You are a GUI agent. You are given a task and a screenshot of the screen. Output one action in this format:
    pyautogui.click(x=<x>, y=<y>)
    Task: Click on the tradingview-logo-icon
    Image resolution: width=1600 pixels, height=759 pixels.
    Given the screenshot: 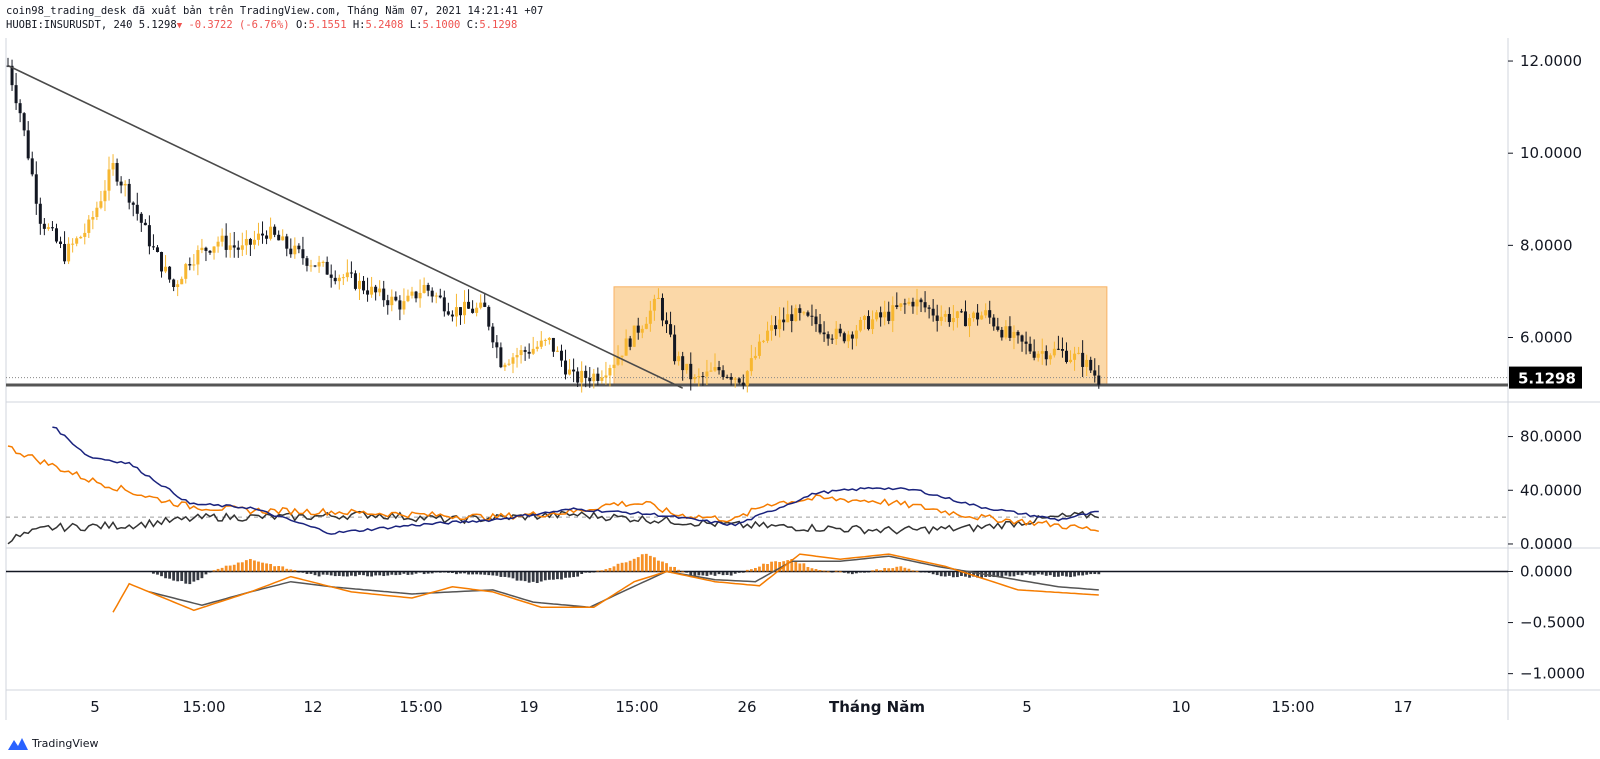 What is the action you would take?
    pyautogui.click(x=18, y=743)
    